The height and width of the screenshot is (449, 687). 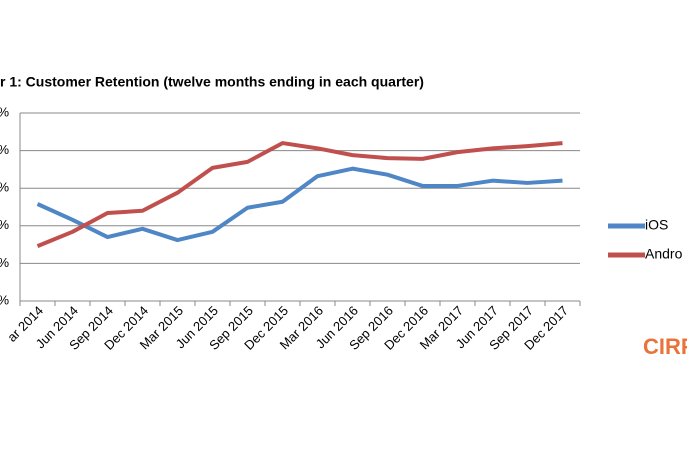 What do you see at coordinates (656, 225) in the screenshot?
I see `legend-label: iOS` at bounding box center [656, 225].